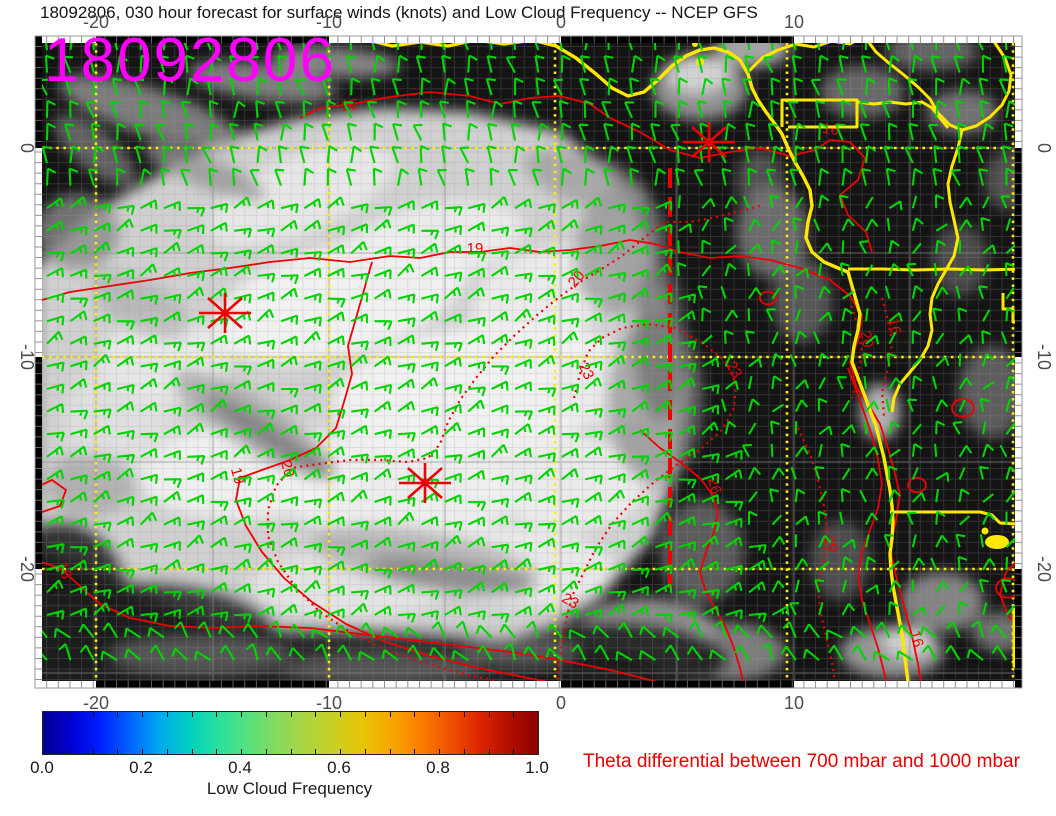  What do you see at coordinates (714, 486) in the screenshot?
I see `contour-label: 26` at bounding box center [714, 486].